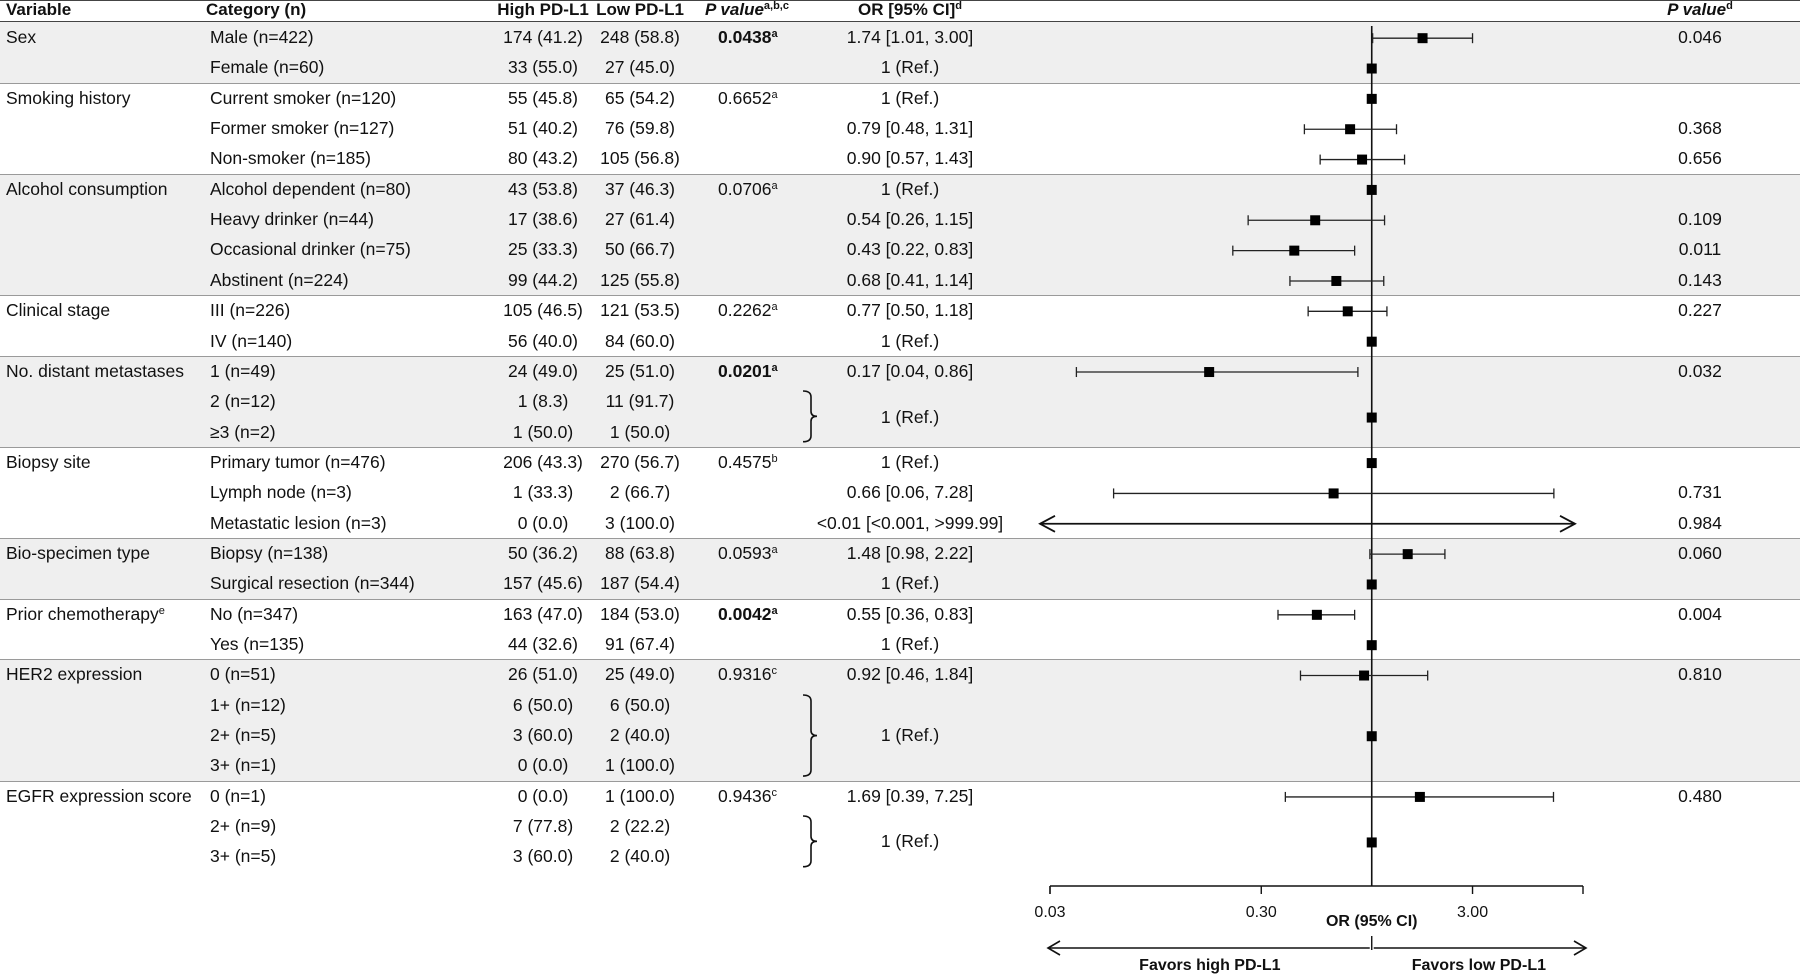 The image size is (1800, 974). Describe the element at coordinates (747, 9) in the screenshot. I see `header-p-value: P valuea,b,c` at that location.